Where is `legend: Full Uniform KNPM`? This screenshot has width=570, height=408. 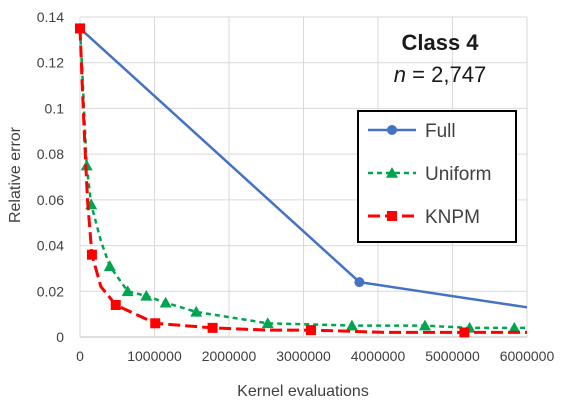
legend: Full Uniform KNPM is located at coordinates (437, 176).